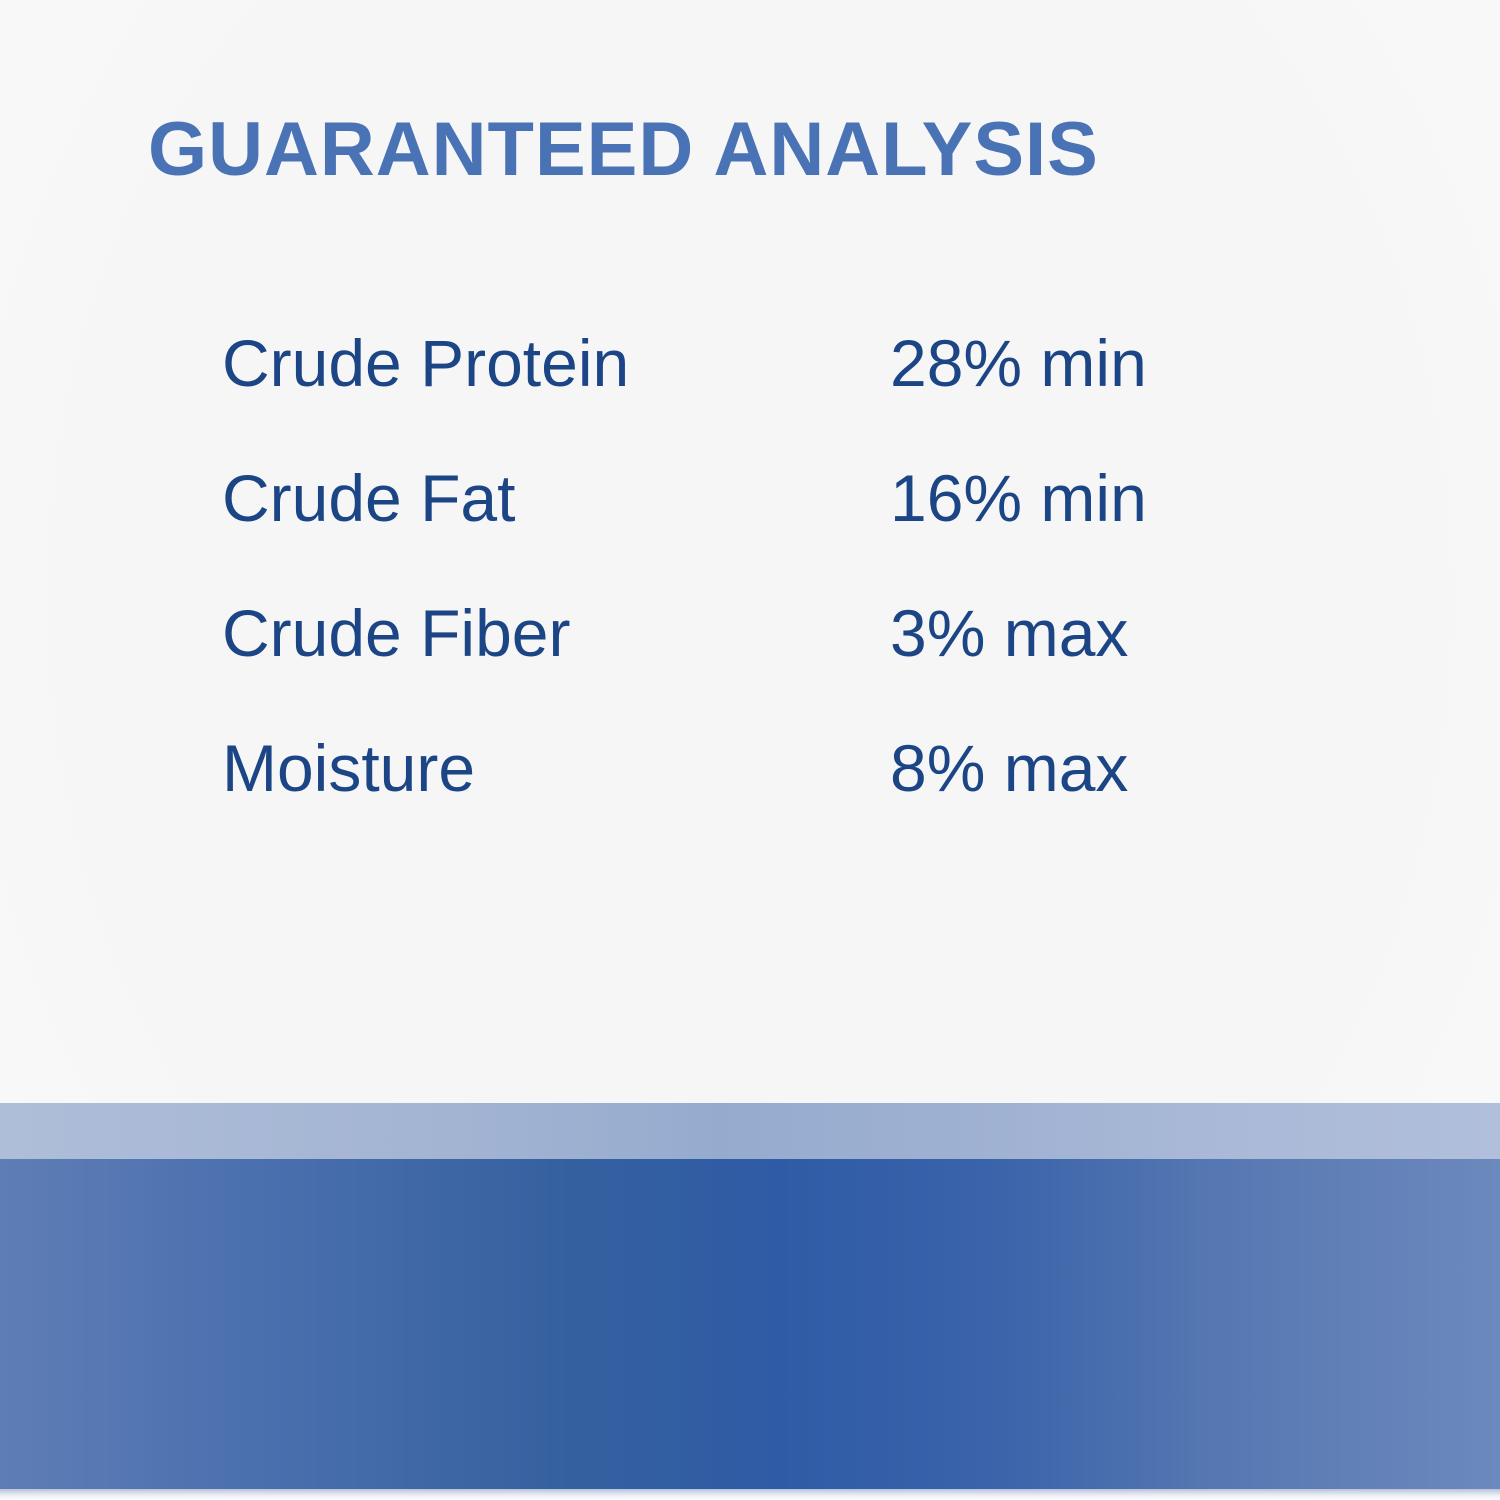  I want to click on table-row: Moisture 8% max, so click(752, 802).